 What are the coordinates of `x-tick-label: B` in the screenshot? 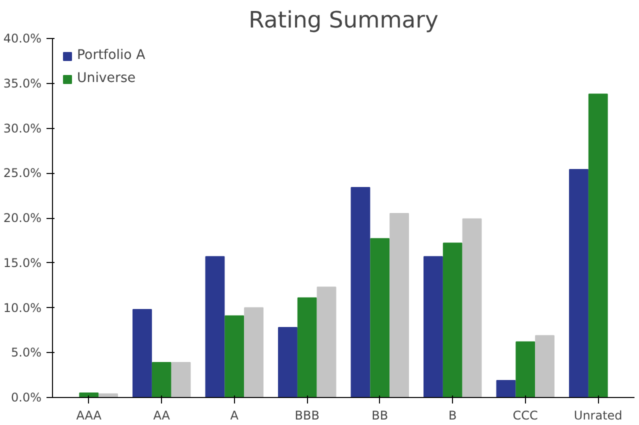 It's located at (452, 415).